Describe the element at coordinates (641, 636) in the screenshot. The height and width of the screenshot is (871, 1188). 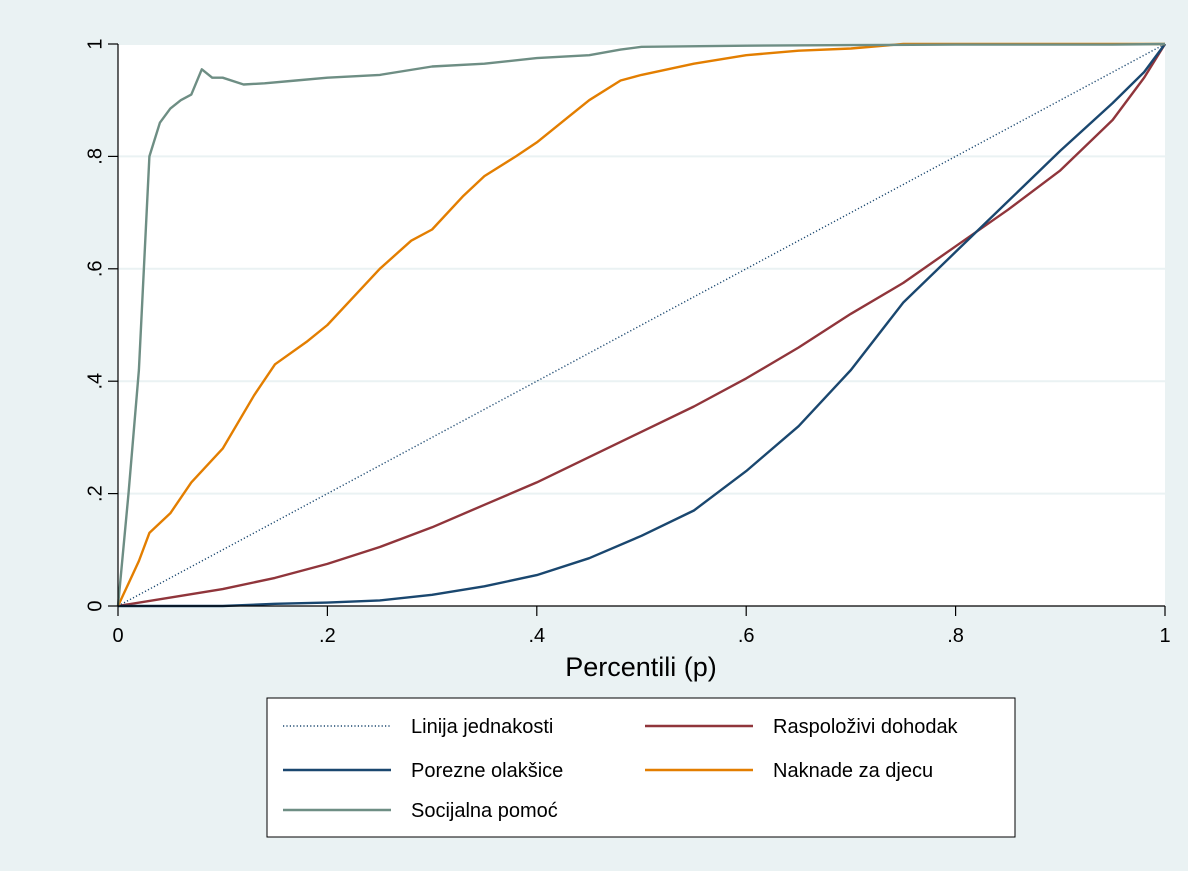
I see `x-tick-labels: 0 .2 .4 .6 .8 1` at that location.